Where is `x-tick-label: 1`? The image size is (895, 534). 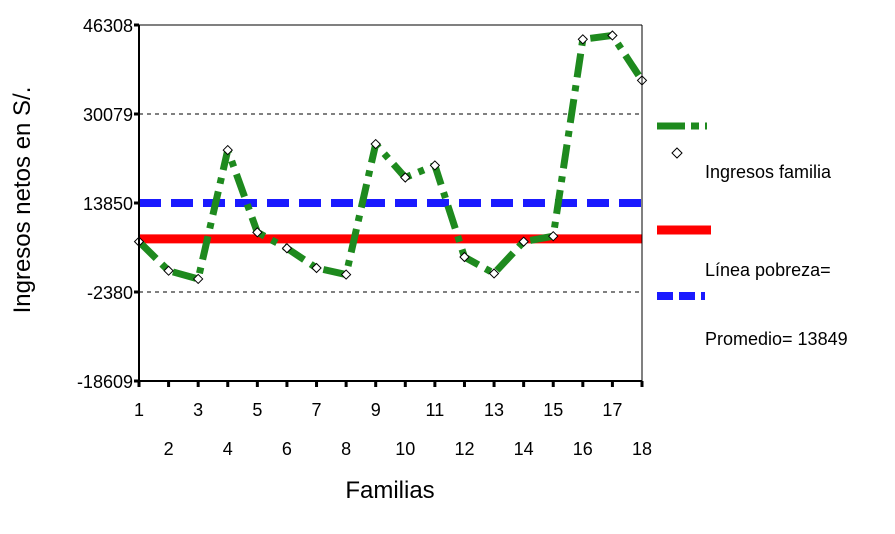
x-tick-label: 1 is located at coordinates (139, 410).